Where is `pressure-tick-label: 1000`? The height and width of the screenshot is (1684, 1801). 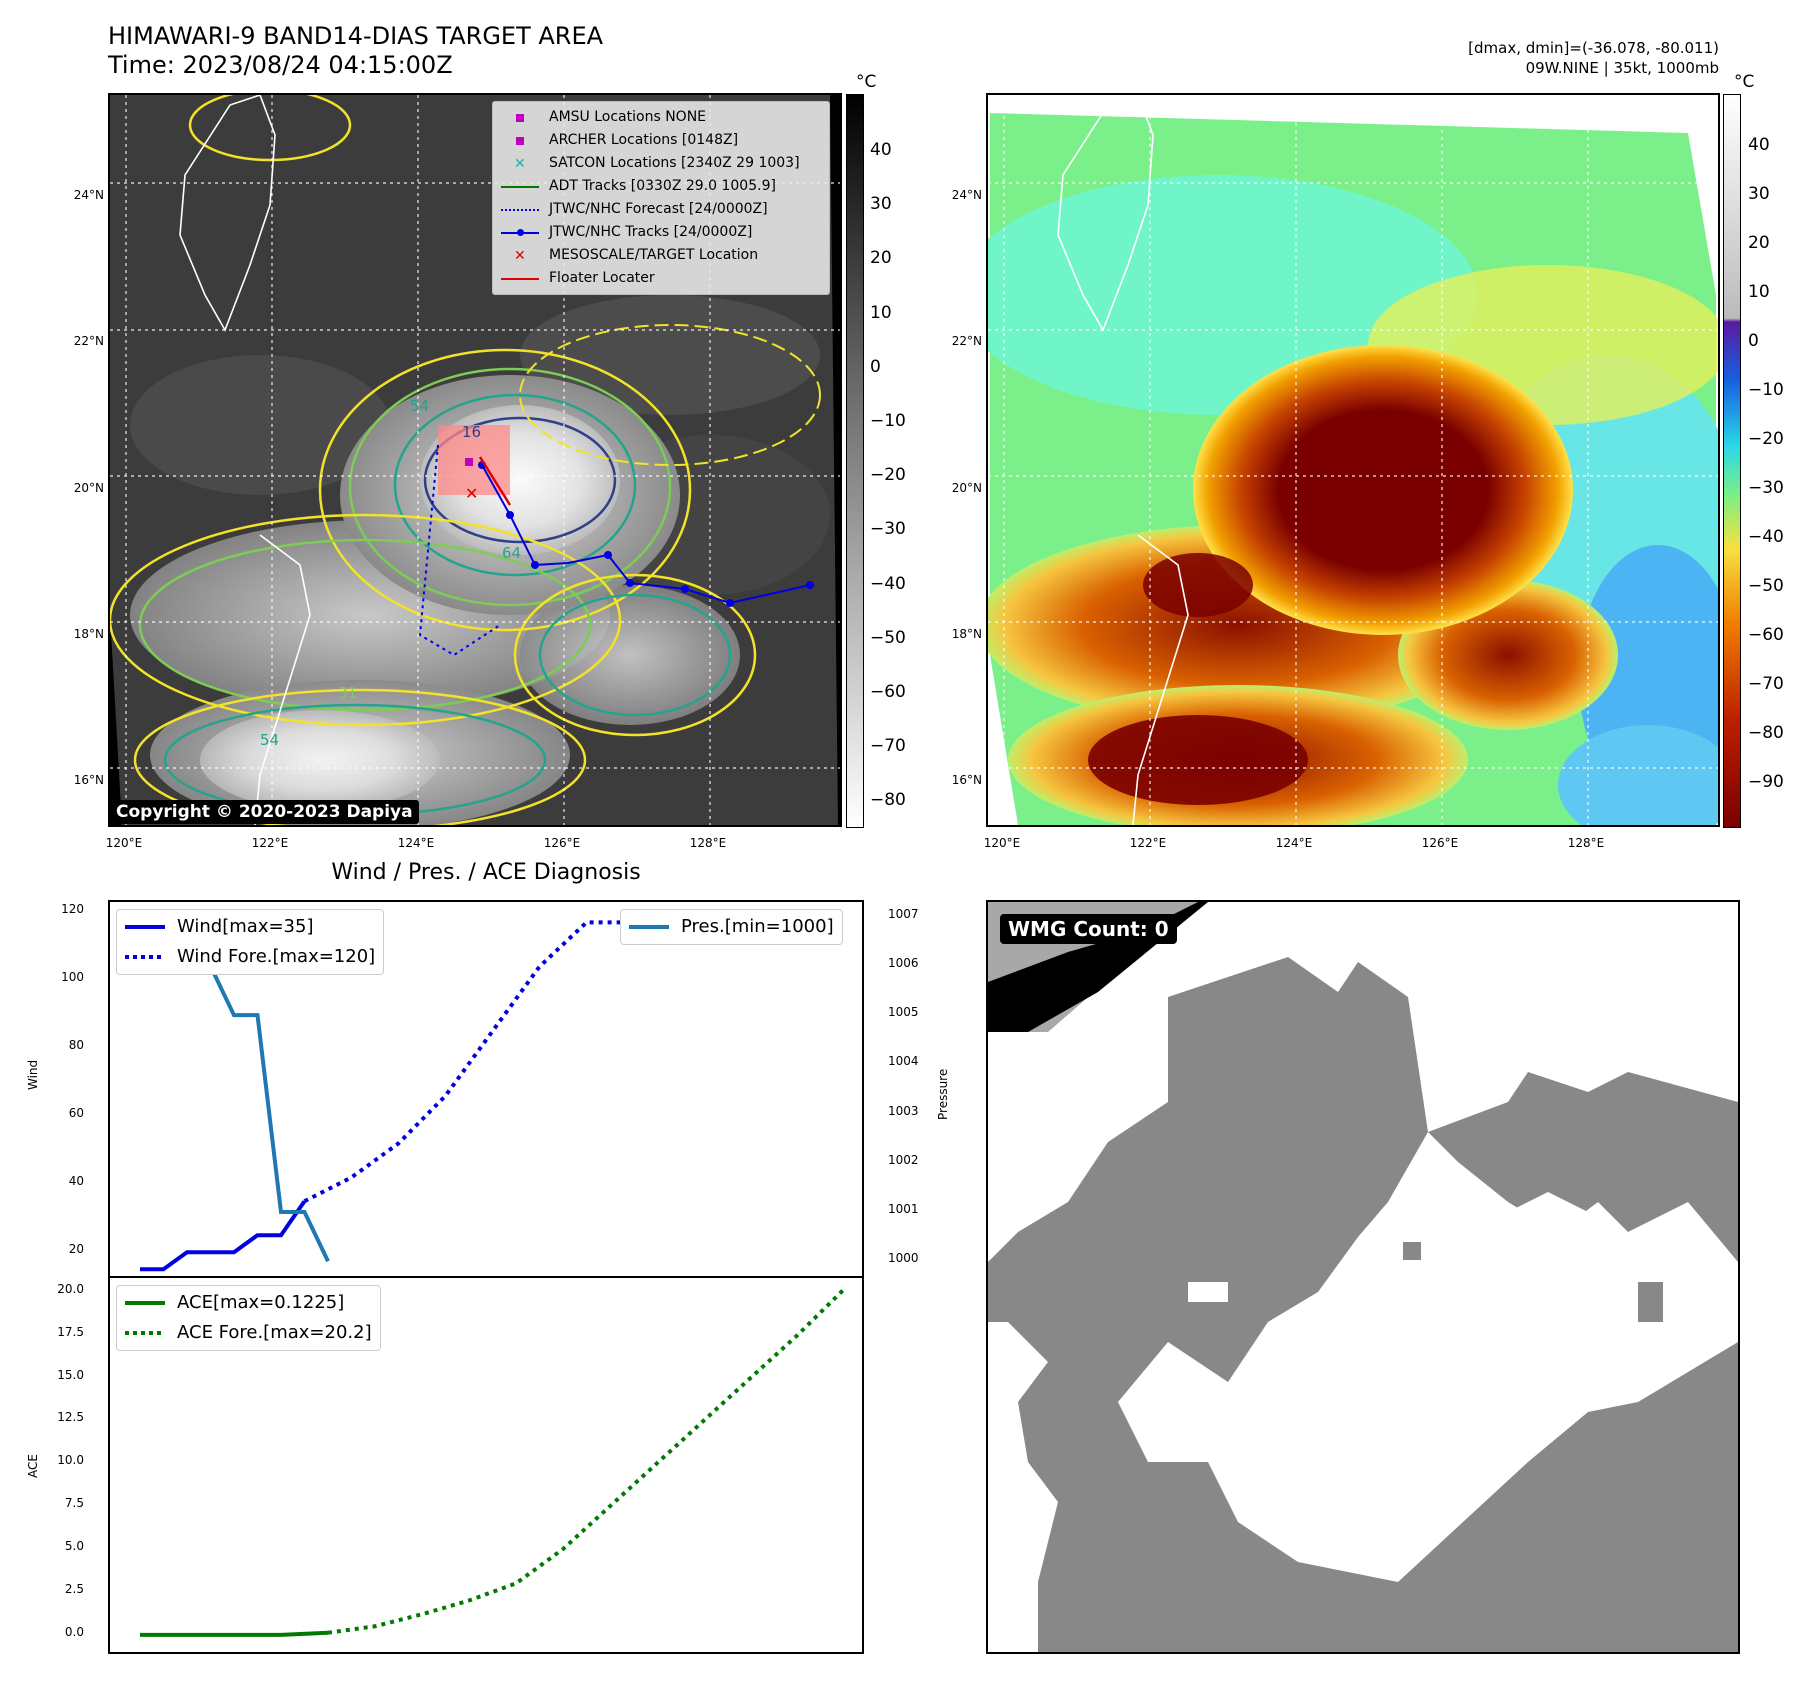 pressure-tick-label: 1000 is located at coordinates (903, 1258).